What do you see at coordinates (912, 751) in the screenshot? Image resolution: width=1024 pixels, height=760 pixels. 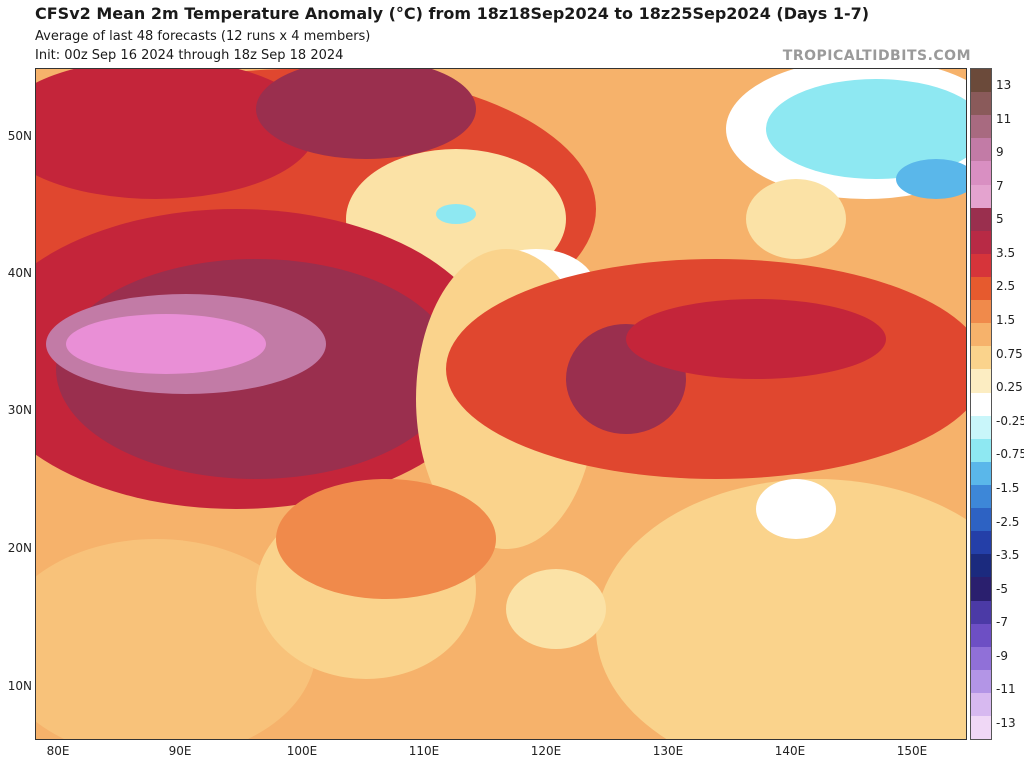 I see `lon-label-150e: 150E` at bounding box center [912, 751].